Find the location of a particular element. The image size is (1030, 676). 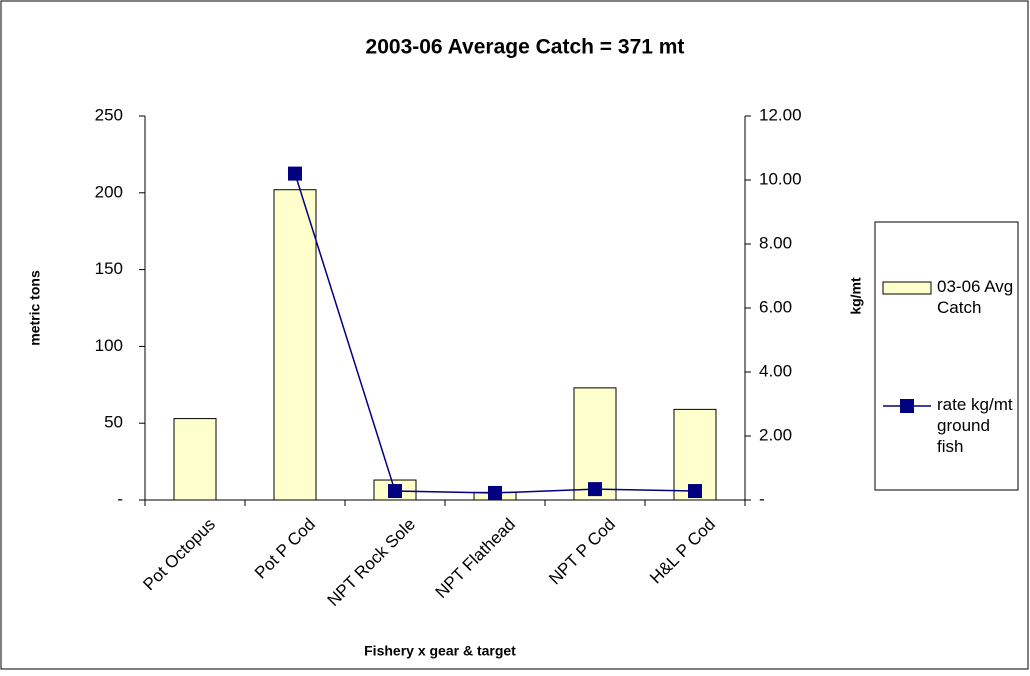

y2-axis-label: kg/mt is located at coordinates (856, 296).